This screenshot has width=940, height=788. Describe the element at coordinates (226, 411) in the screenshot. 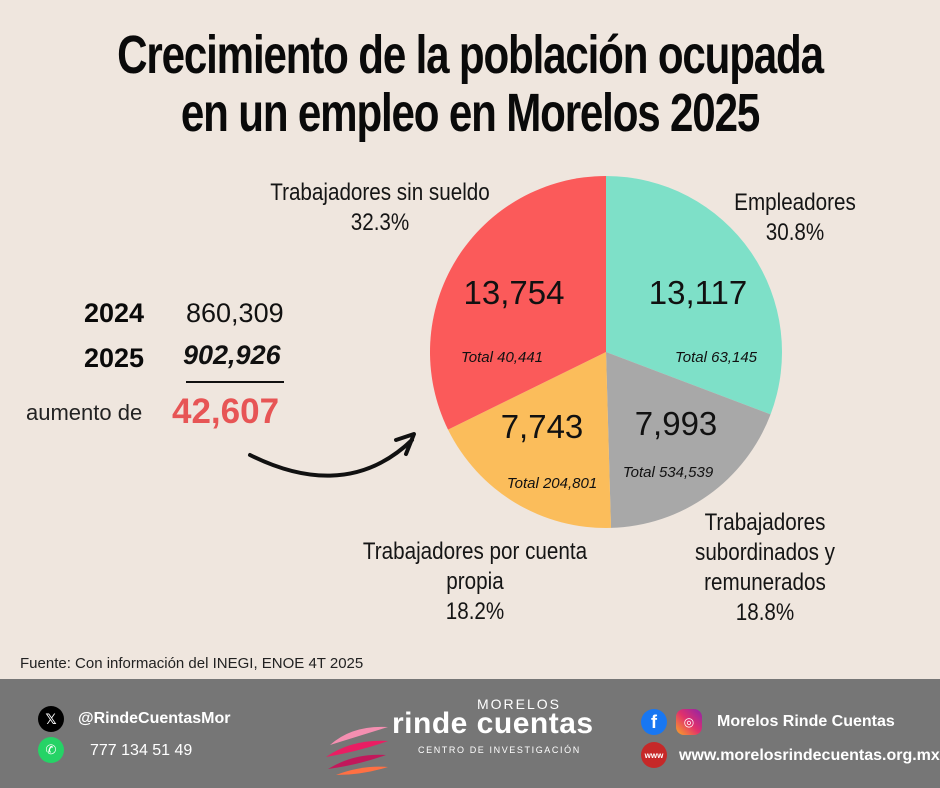

I see `increase-value: 42,607` at that location.